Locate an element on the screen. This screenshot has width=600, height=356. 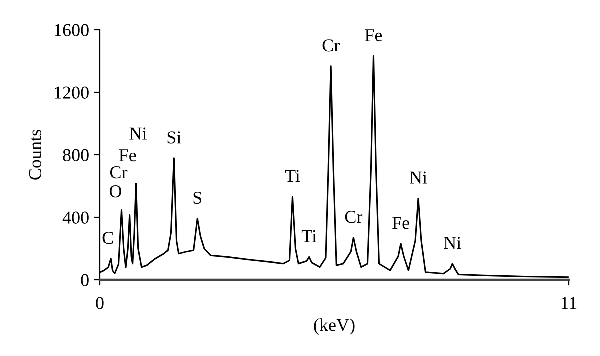
y-tick-label: 1200 is located at coordinates (72, 92).